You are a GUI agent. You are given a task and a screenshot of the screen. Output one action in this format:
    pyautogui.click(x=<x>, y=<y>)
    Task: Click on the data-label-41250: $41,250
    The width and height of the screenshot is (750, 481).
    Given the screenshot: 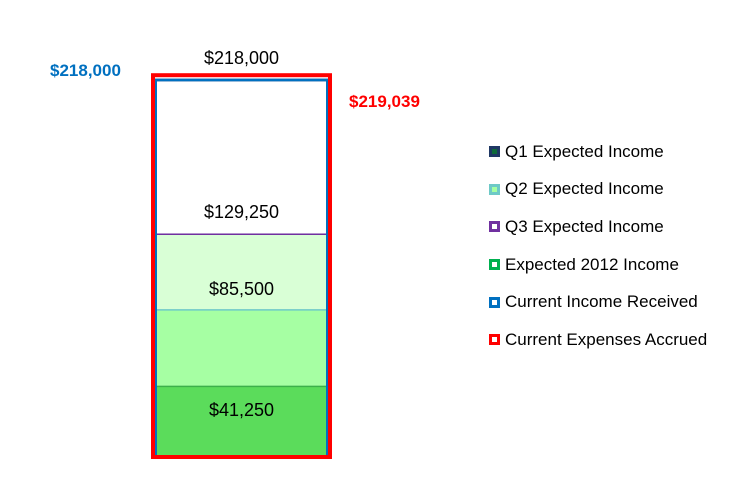 What is the action you would take?
    pyautogui.click(x=241, y=410)
    